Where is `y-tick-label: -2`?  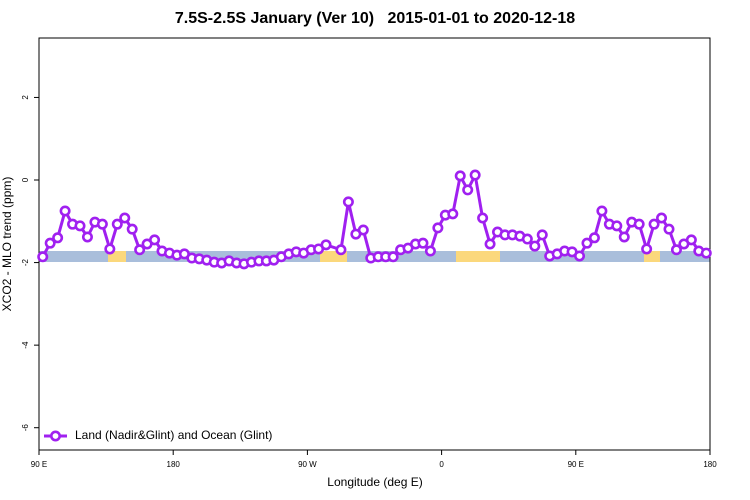 y-tick-label: -2 is located at coordinates (25, 262).